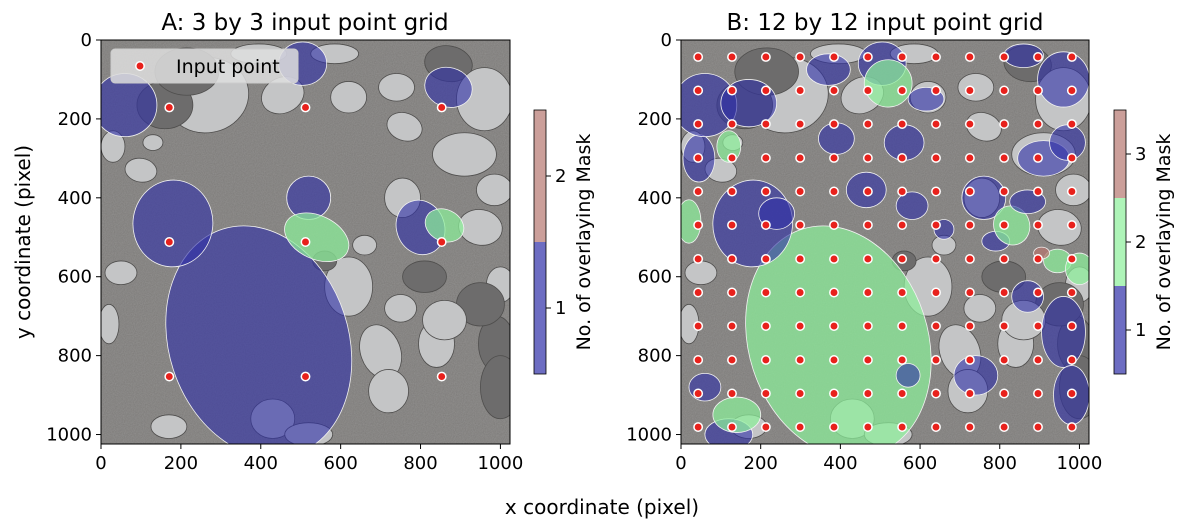  What do you see at coordinates (100, 463) in the screenshot?
I see `x-tick-label: 0` at bounding box center [100, 463].